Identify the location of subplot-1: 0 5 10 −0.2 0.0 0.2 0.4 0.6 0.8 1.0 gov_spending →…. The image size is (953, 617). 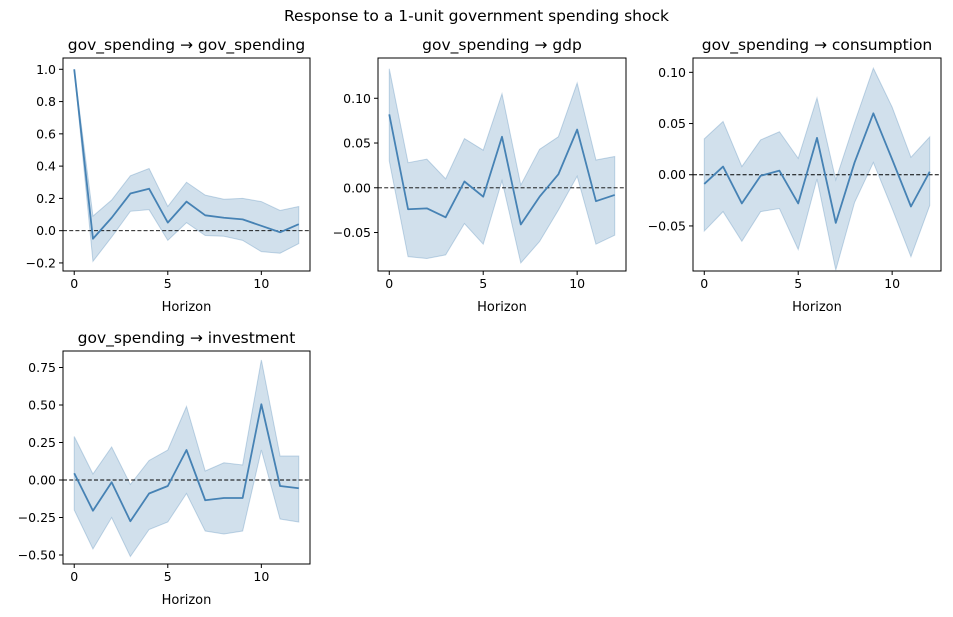
(168, 175).